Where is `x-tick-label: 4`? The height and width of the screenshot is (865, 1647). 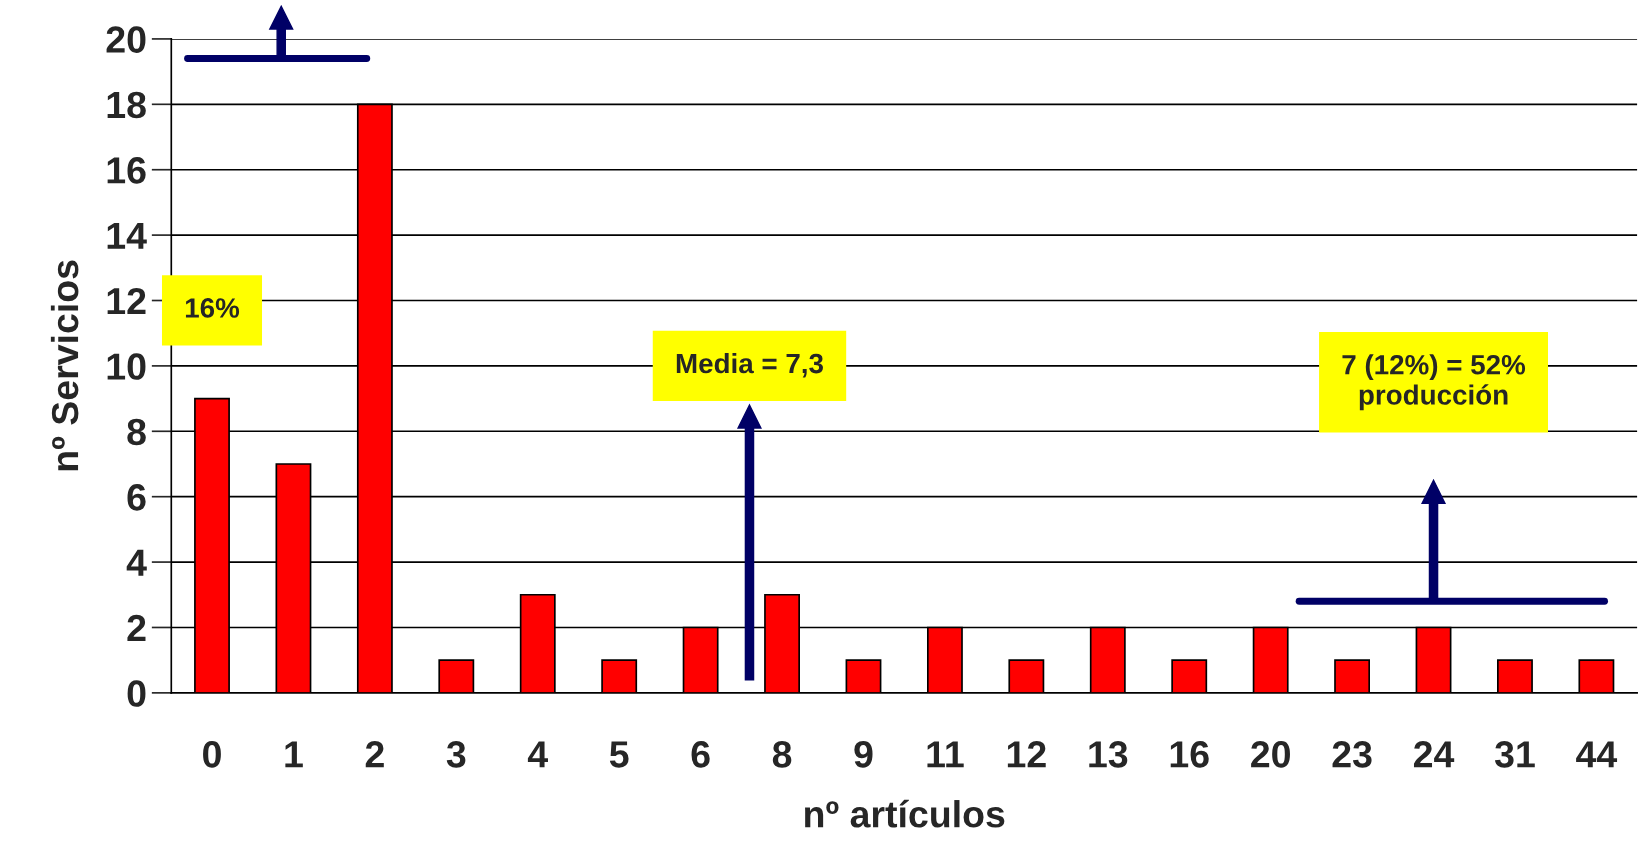
x-tick-label: 4 is located at coordinates (537, 754).